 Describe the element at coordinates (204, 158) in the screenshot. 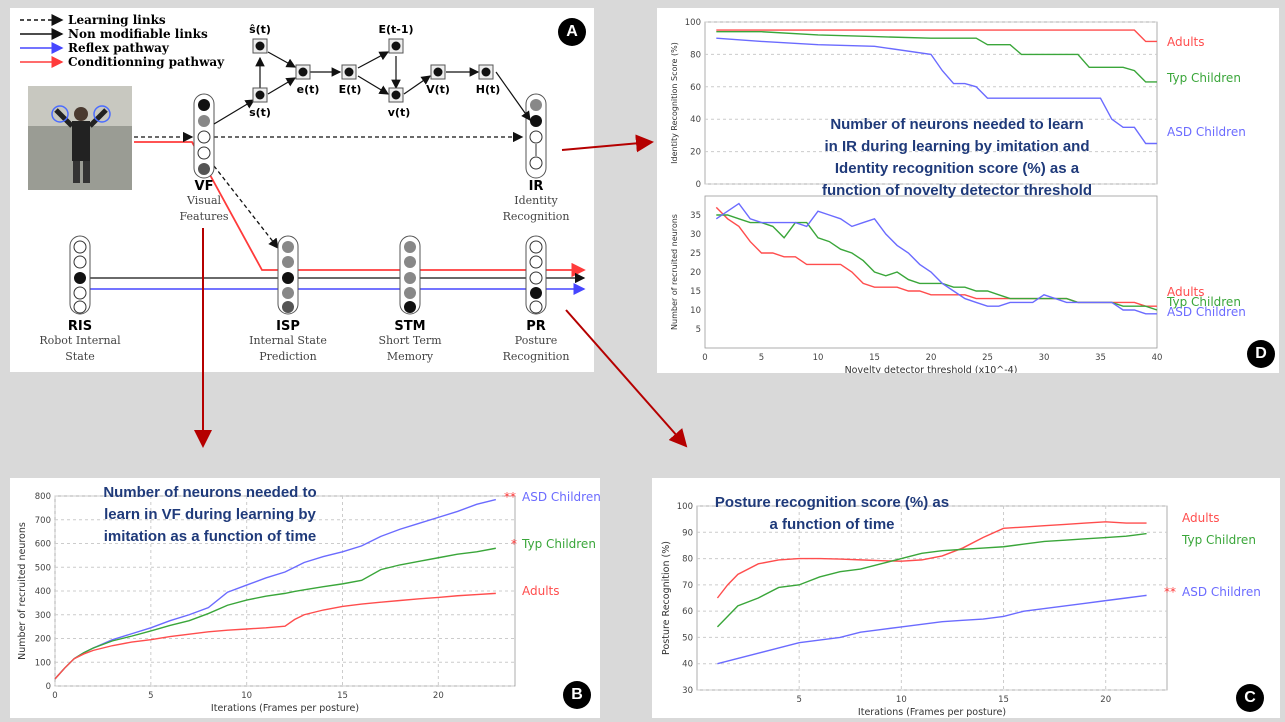

I see `vf-group: VF Visual Features` at that location.